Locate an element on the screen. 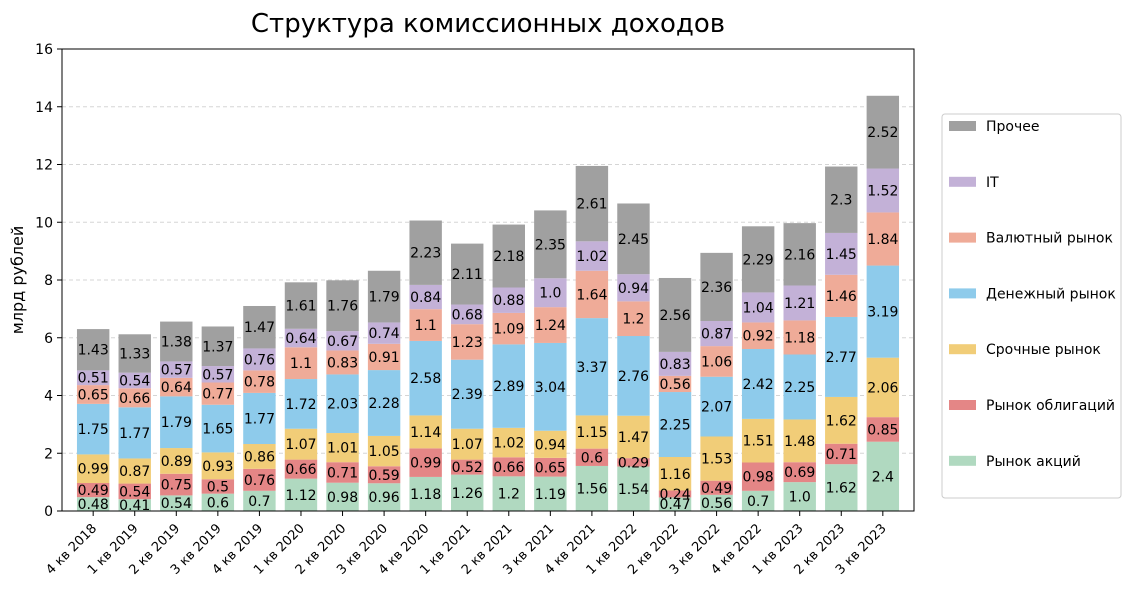 The width and height of the screenshot is (1131, 593). data-label: 2.29 is located at coordinates (758, 260).